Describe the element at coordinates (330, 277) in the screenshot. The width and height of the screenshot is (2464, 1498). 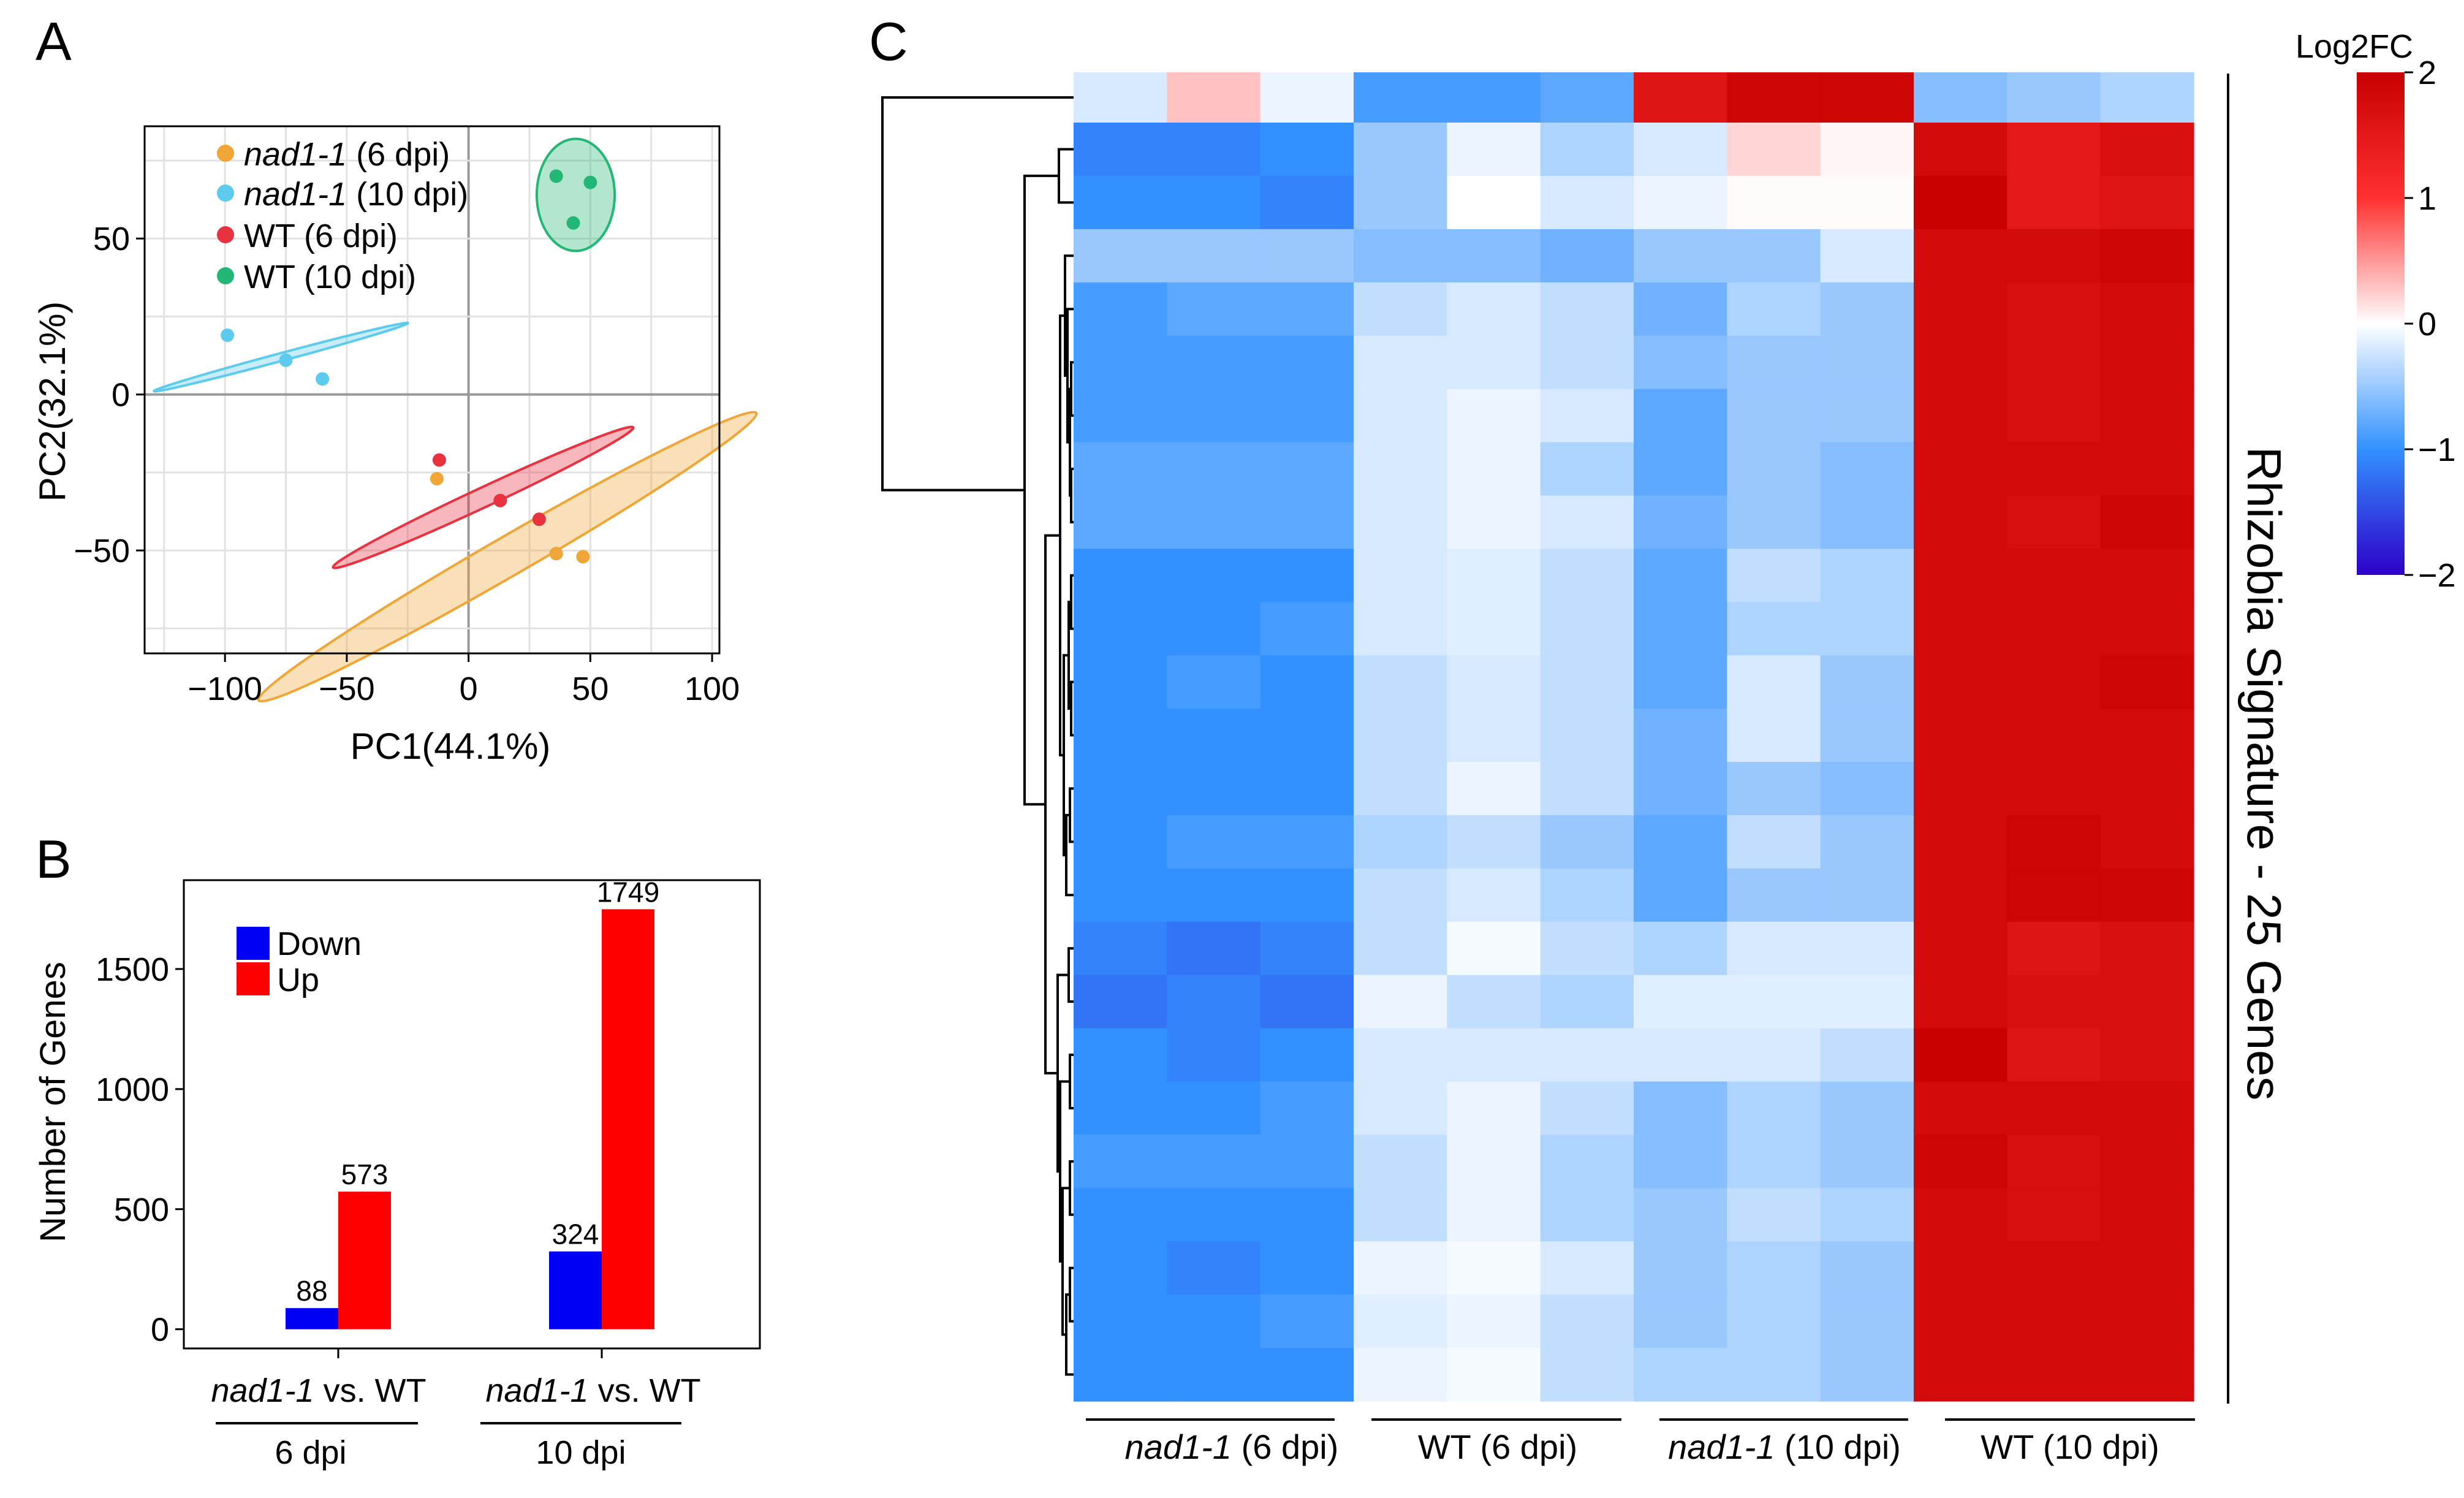
I see `legend-label-wt-10dpi: WT (10 dpi)` at that location.